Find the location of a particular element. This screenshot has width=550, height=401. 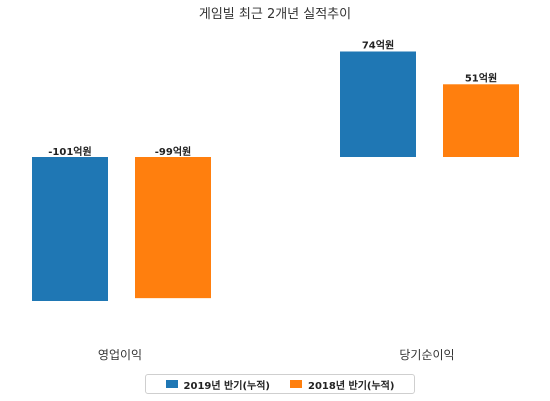

category-label-net-income: 당기순이익 is located at coordinates (426, 355).